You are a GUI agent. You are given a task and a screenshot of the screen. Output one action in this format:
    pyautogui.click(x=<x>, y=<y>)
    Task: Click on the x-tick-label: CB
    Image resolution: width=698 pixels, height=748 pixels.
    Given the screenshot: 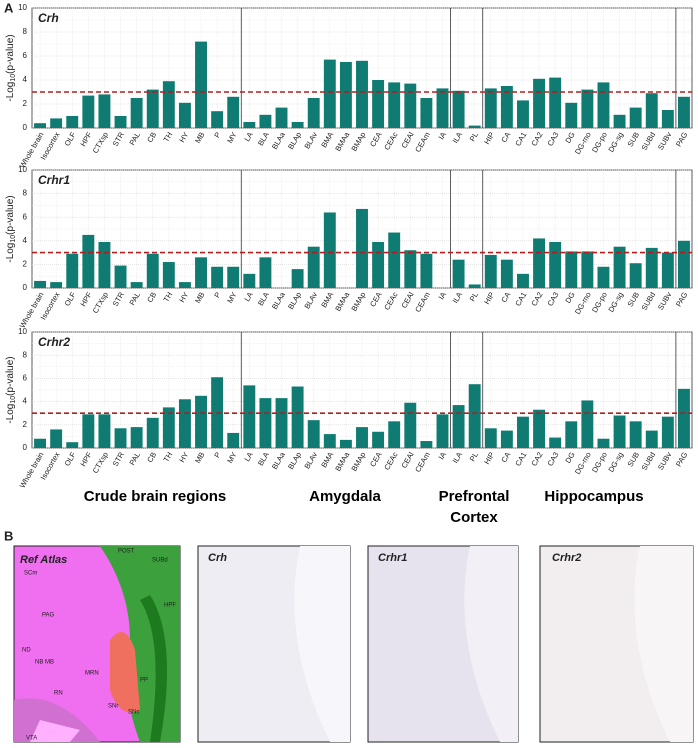 What is the action you would take?
    pyautogui.click(x=151, y=457)
    